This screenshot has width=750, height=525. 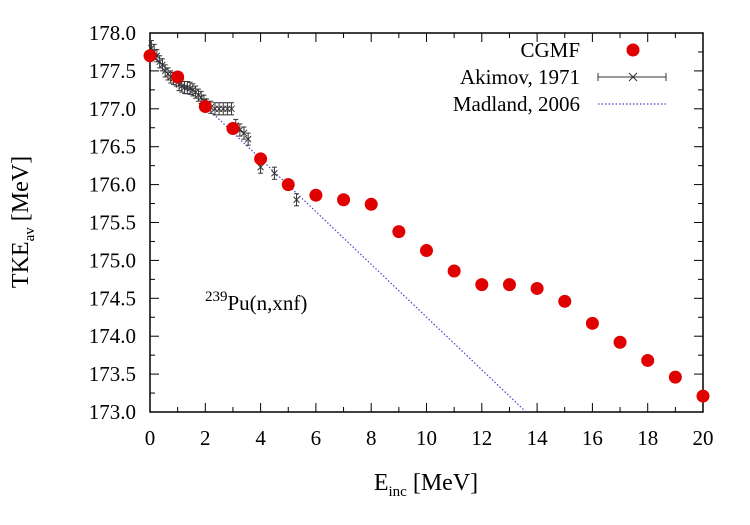 What do you see at coordinates (426, 438) in the screenshot?
I see `x-tick-label: 10` at bounding box center [426, 438].